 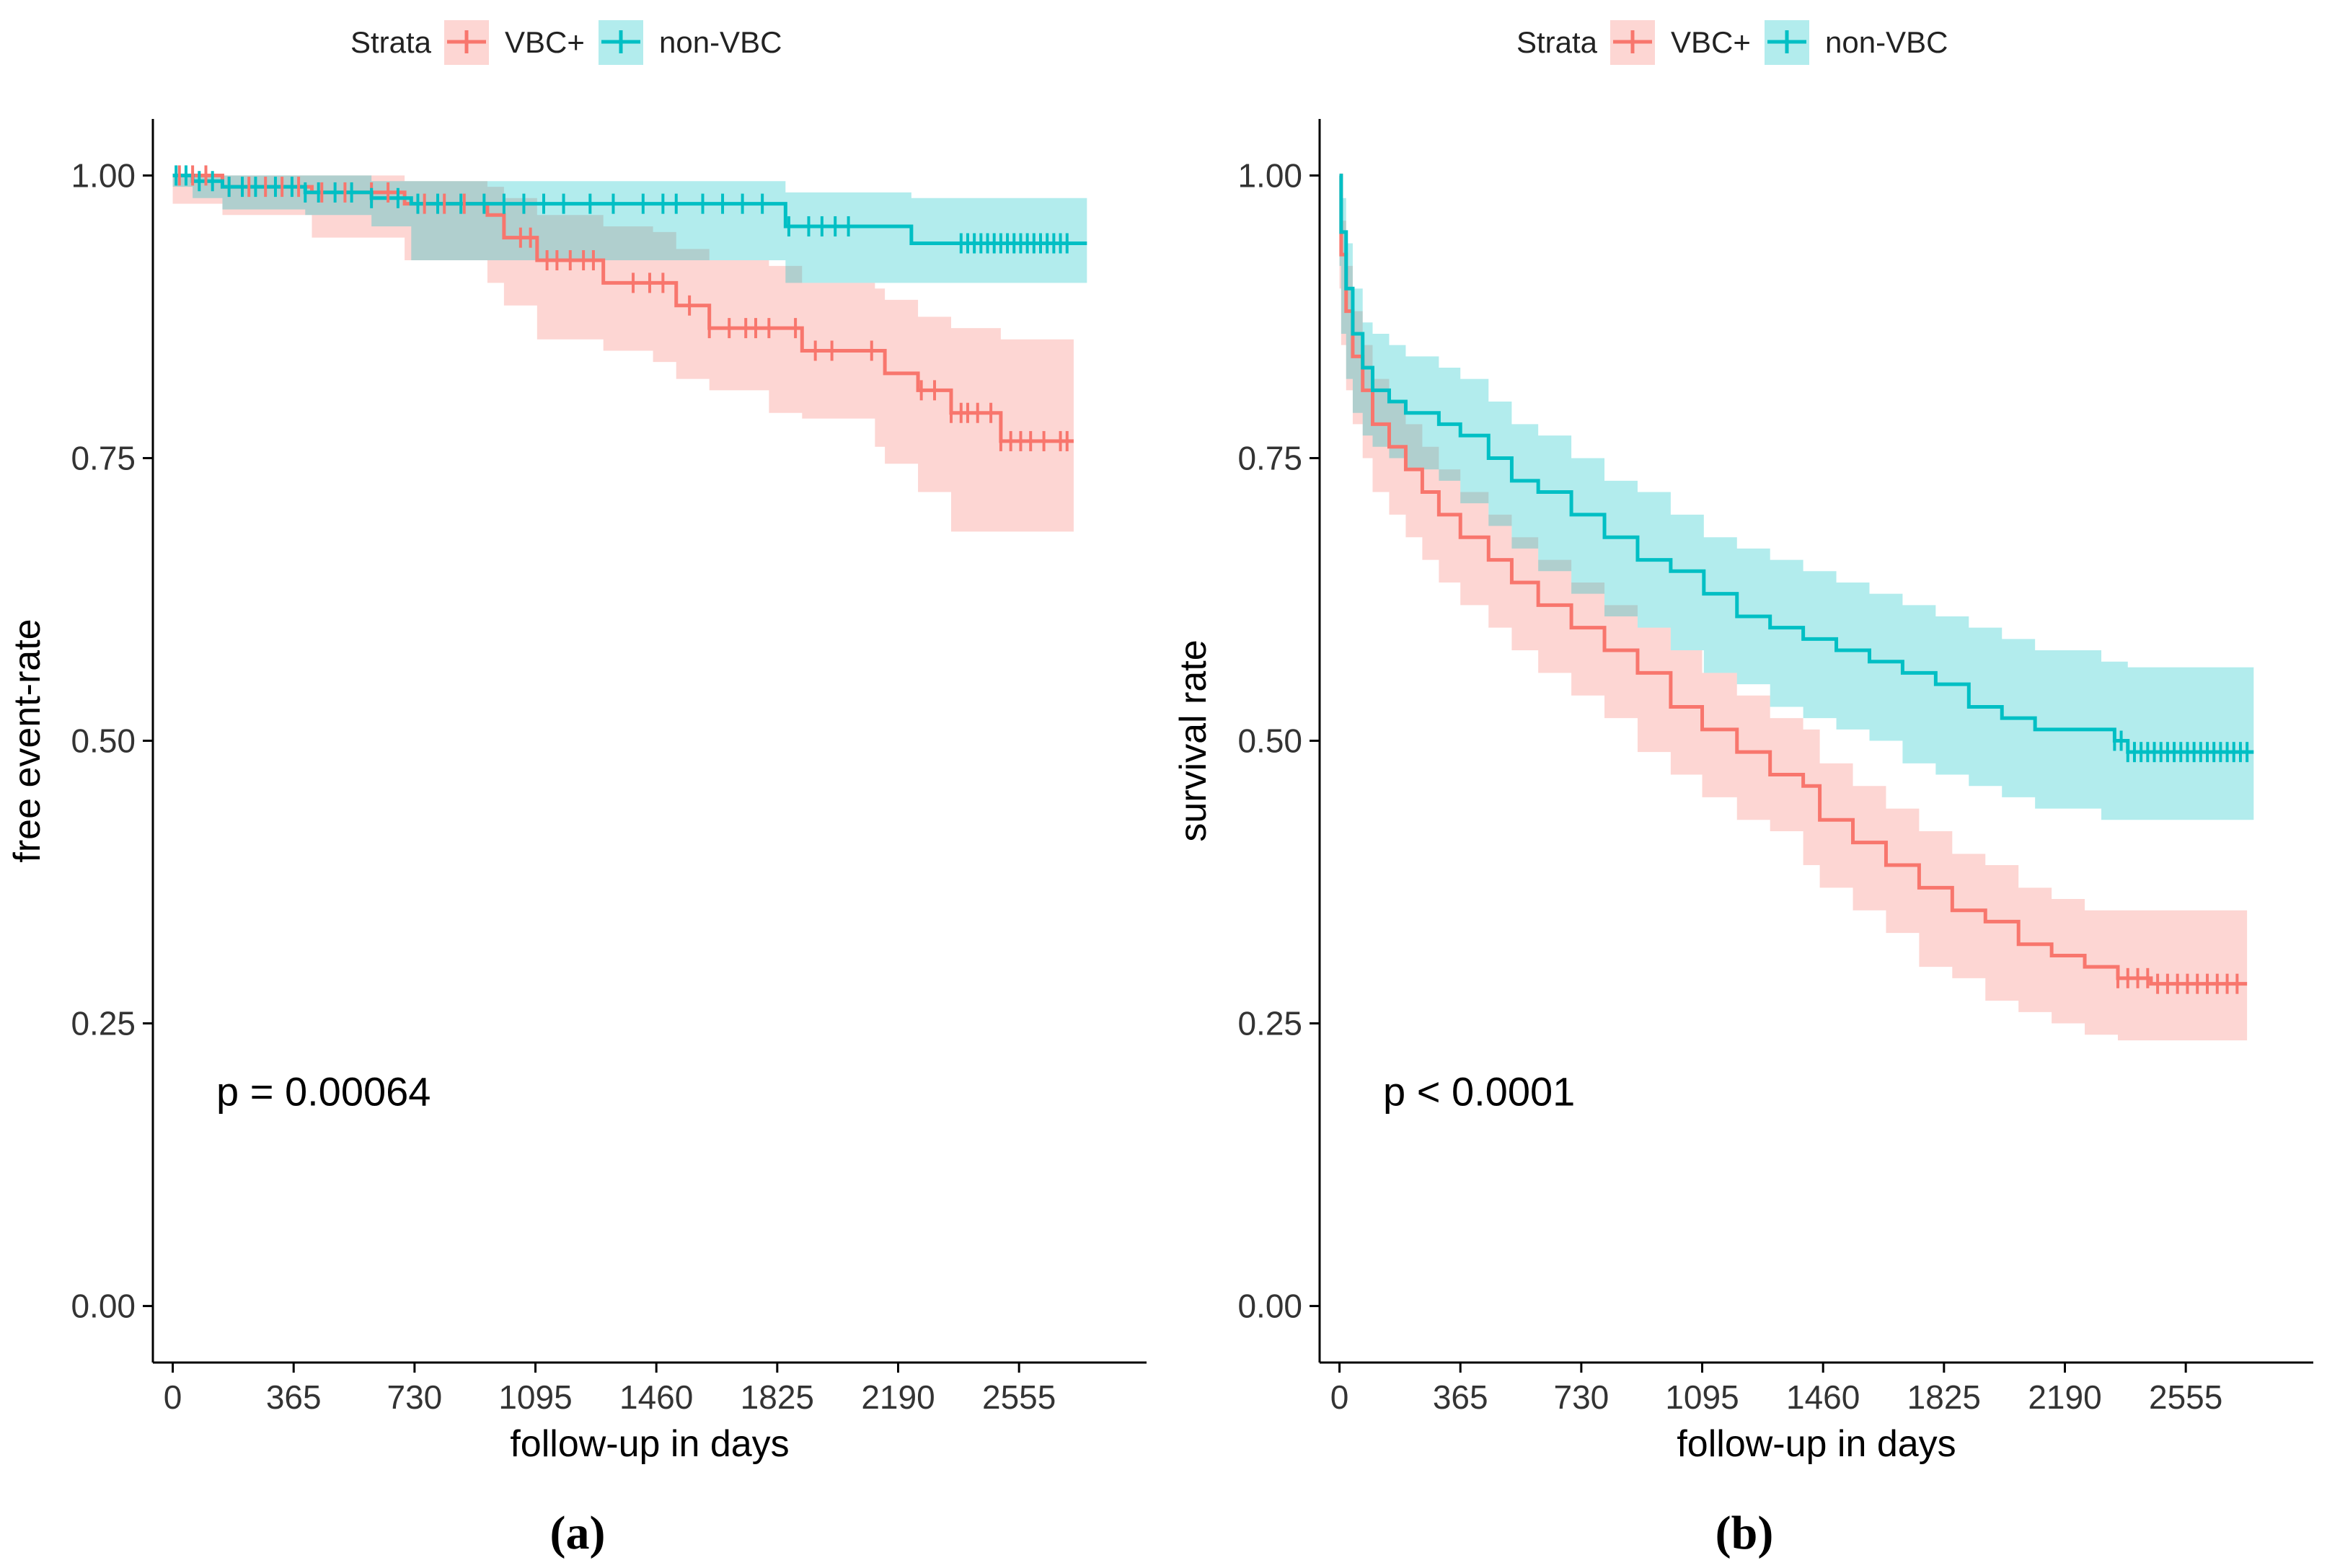 What do you see at coordinates (1745, 1533) in the screenshot?
I see `panel-label: (b)` at bounding box center [1745, 1533].